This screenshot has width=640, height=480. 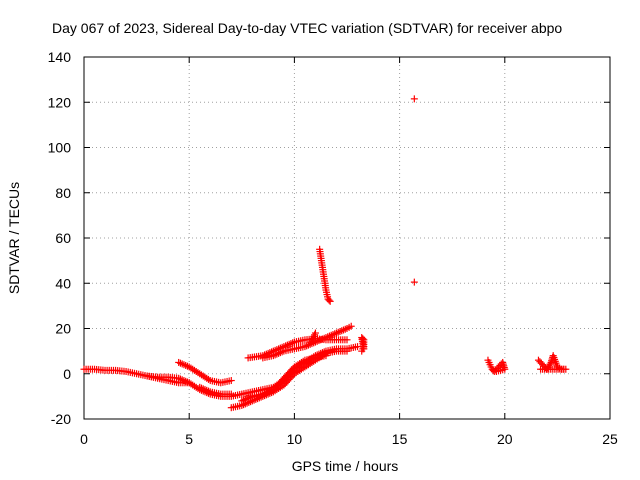 I want to click on y-tick-label: 100, so click(x=60, y=148).